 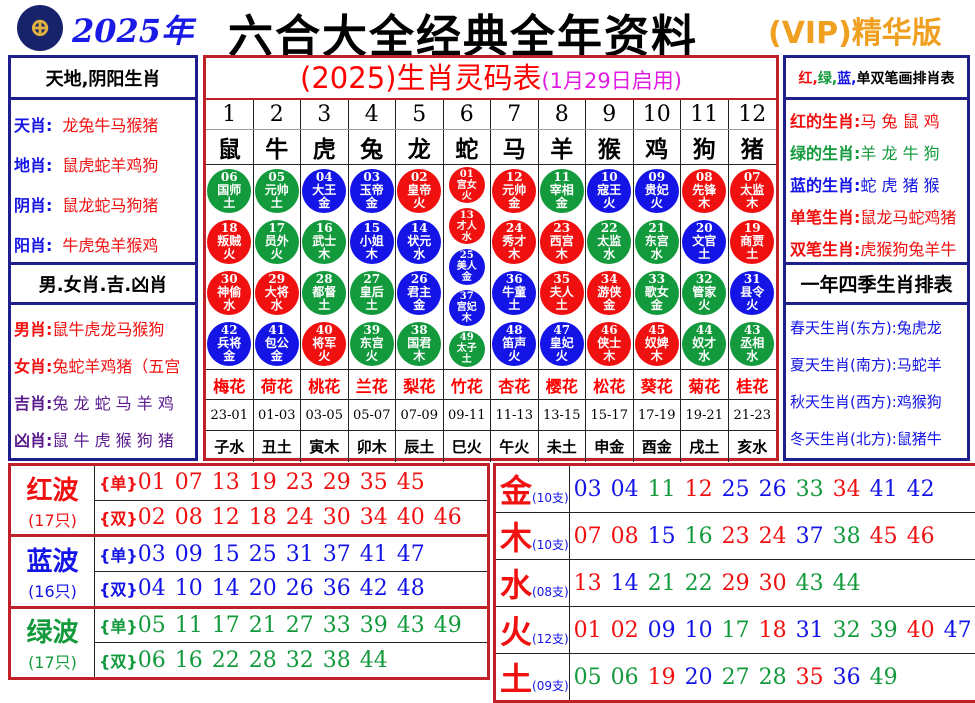 I want to click on element-number: 33, so click(x=810, y=489).